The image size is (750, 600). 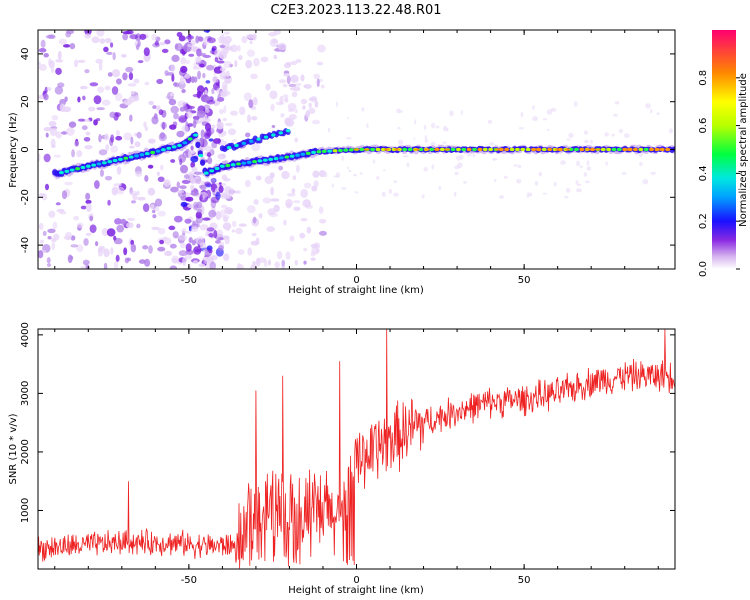 I want to click on ridge-outer, so click(x=203, y=162).